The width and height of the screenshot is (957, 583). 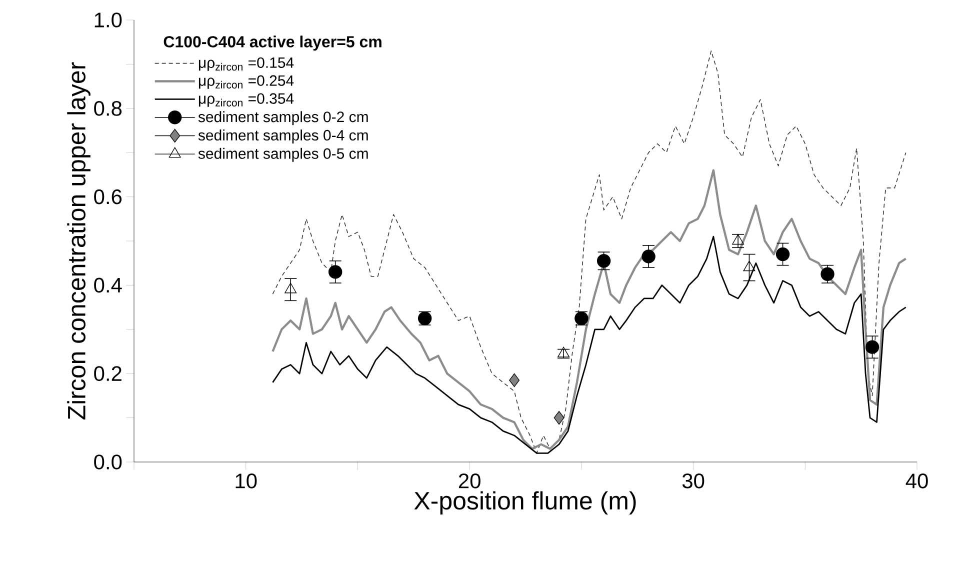 What do you see at coordinates (273, 43) in the screenshot?
I see `legend-title: C100-C404 active layer=5 cm` at bounding box center [273, 43].